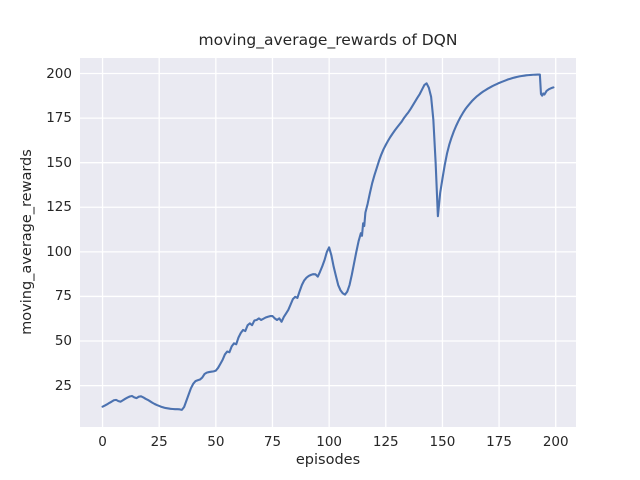 The width and height of the screenshot is (640, 480). Describe the element at coordinates (63, 341) in the screenshot. I see `y-tick-label: 50` at that location.